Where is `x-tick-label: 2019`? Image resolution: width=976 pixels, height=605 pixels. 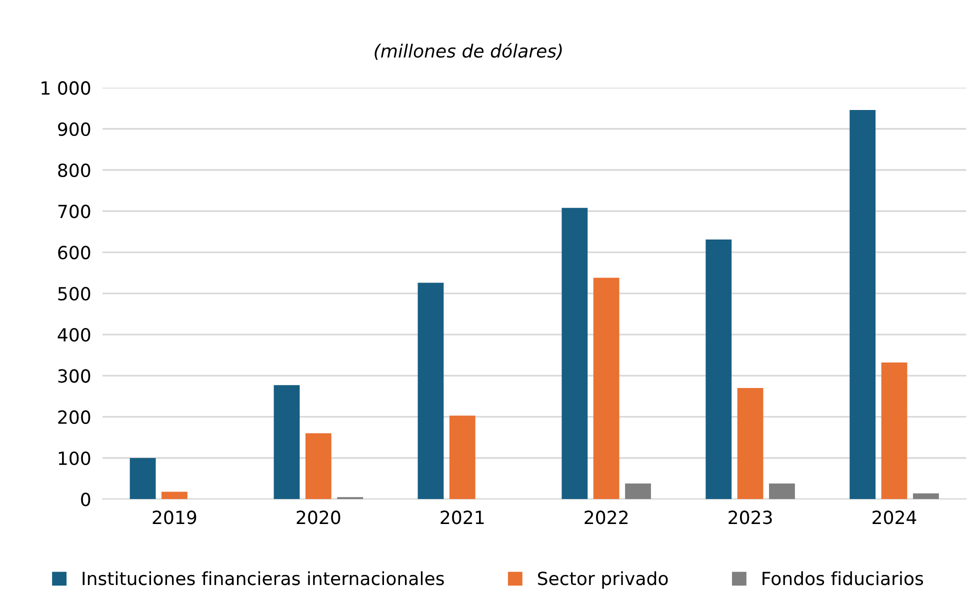 x-tick-label: 2019 is located at coordinates (174, 517).